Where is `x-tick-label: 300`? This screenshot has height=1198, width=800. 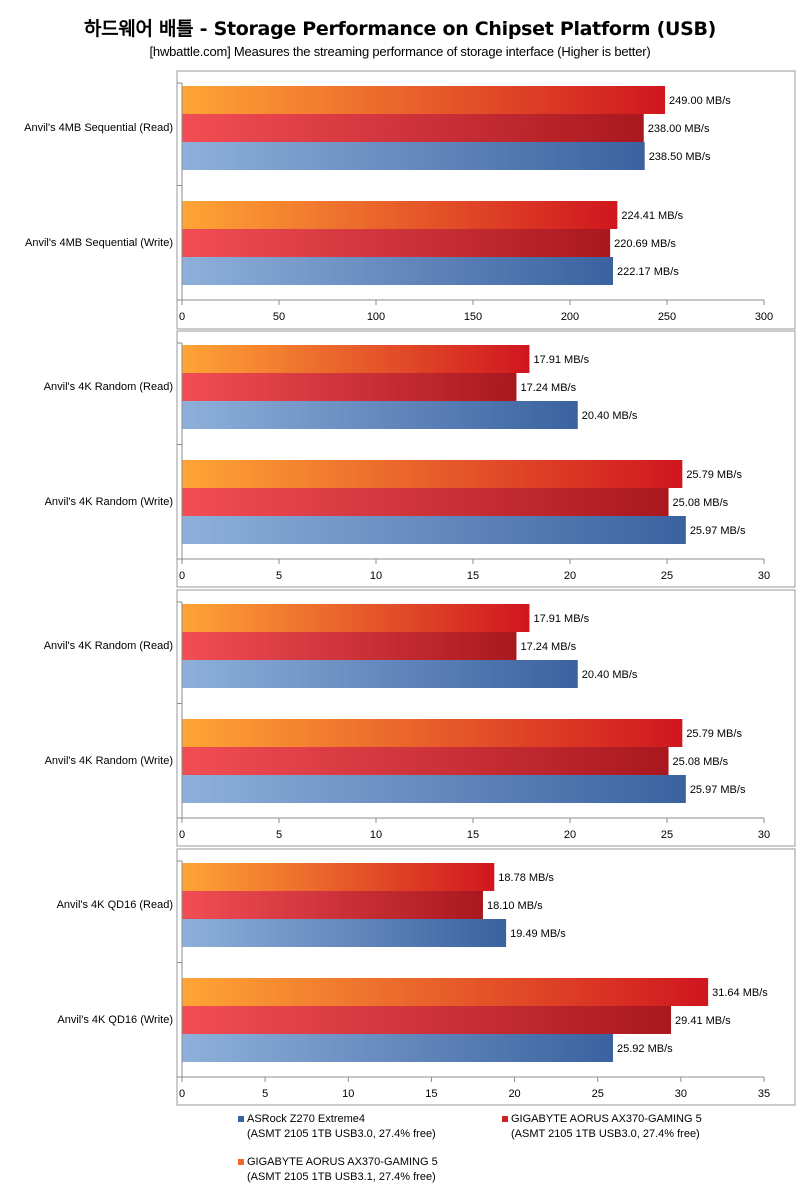 x-tick-label: 300 is located at coordinates (764, 317).